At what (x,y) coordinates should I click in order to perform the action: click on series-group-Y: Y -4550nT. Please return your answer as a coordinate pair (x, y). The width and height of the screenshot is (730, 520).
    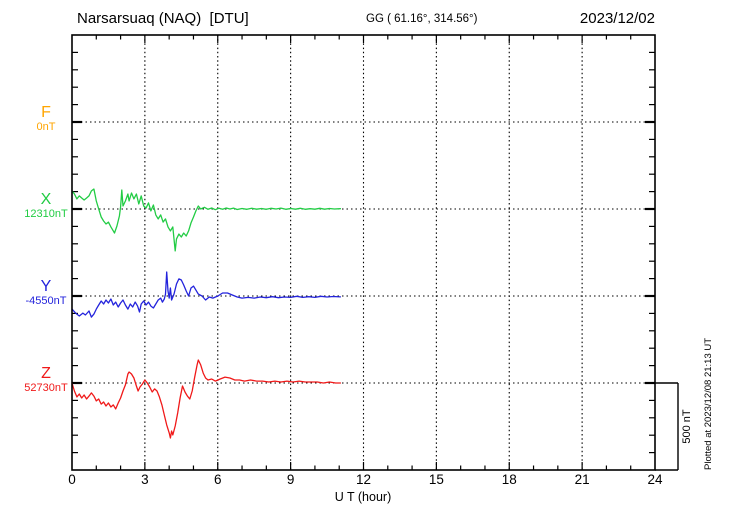
    Looking at the image, I should click on (46, 293).